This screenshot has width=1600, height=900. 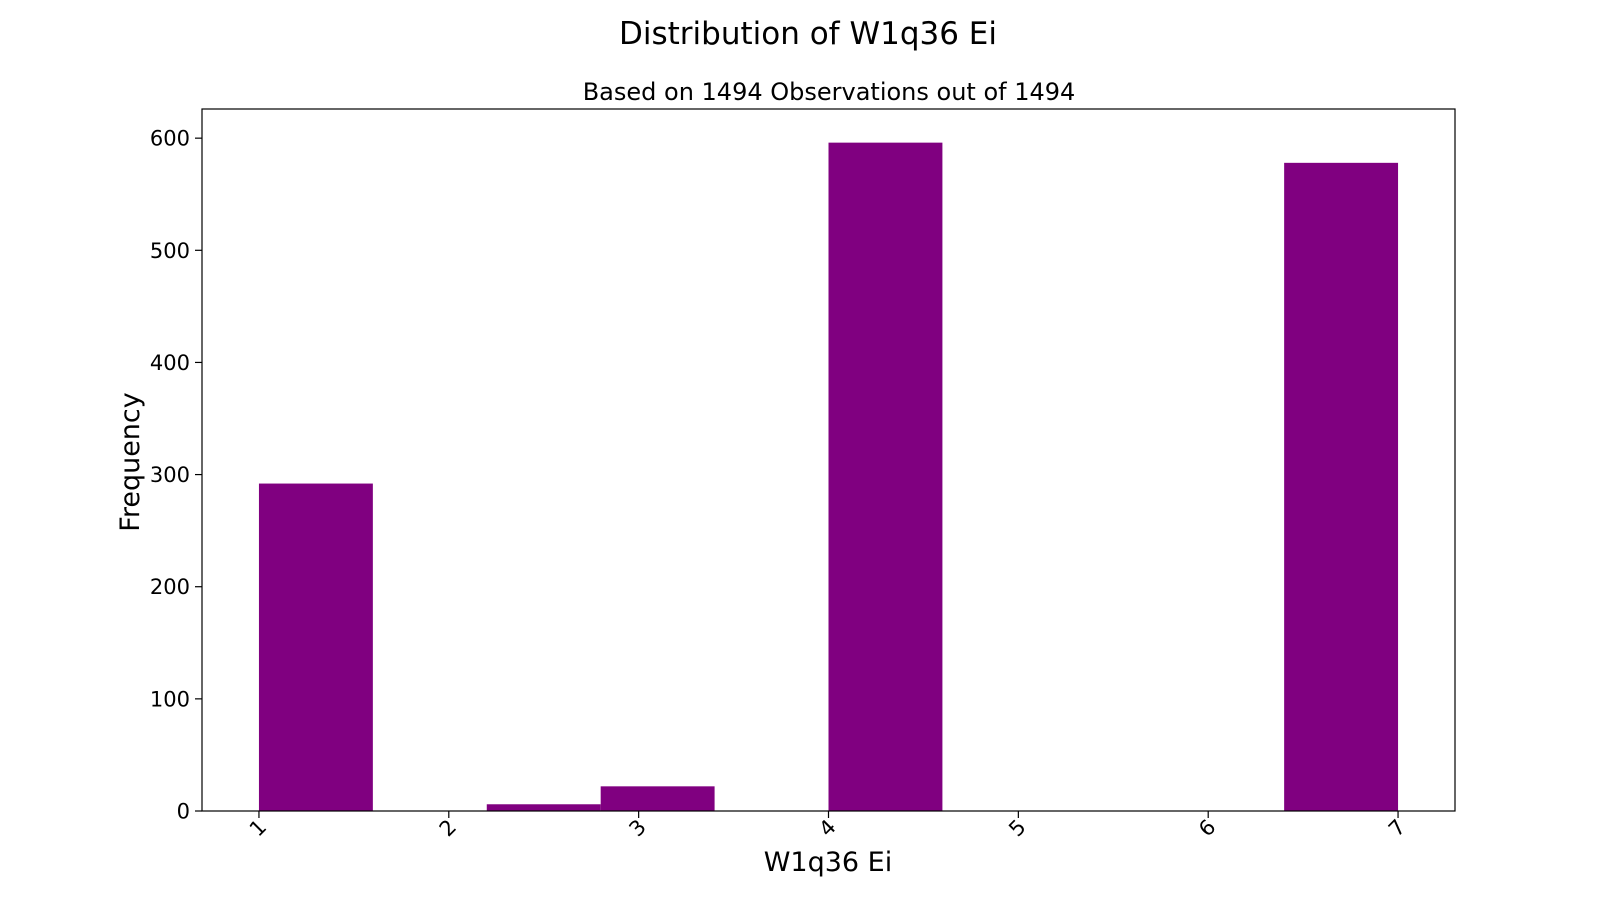 I want to click on x-tick-label: 1, so click(x=258, y=828).